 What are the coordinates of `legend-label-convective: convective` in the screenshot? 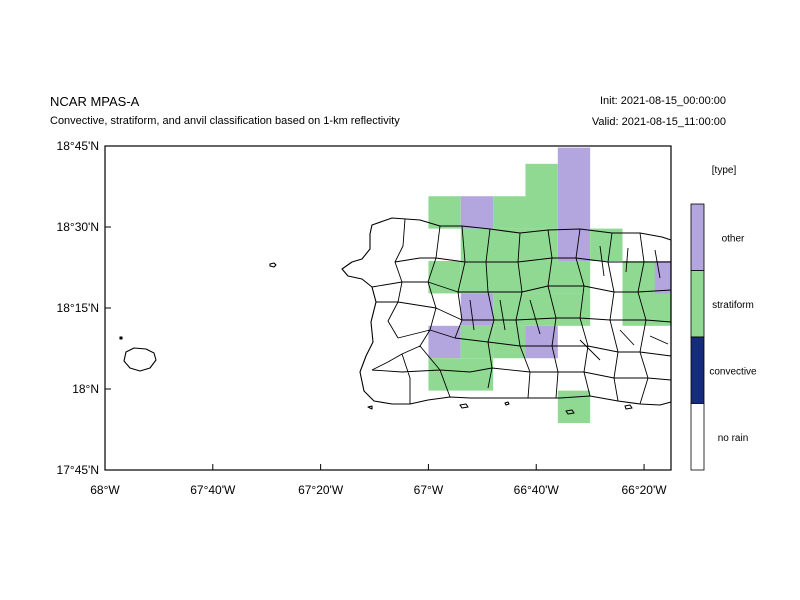 It's located at (733, 371).